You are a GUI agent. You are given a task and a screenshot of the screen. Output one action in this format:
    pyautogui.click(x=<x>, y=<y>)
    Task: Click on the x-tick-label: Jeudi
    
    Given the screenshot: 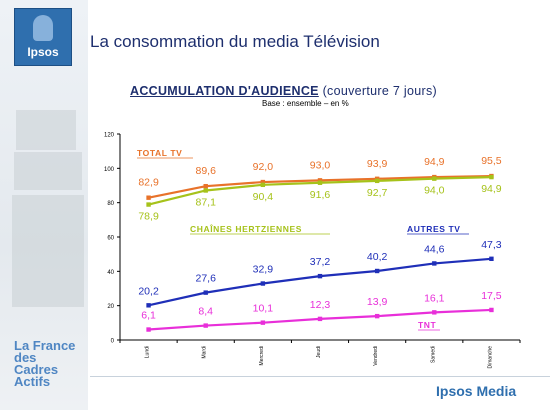 What is the action you would take?
    pyautogui.click(x=319, y=352)
    